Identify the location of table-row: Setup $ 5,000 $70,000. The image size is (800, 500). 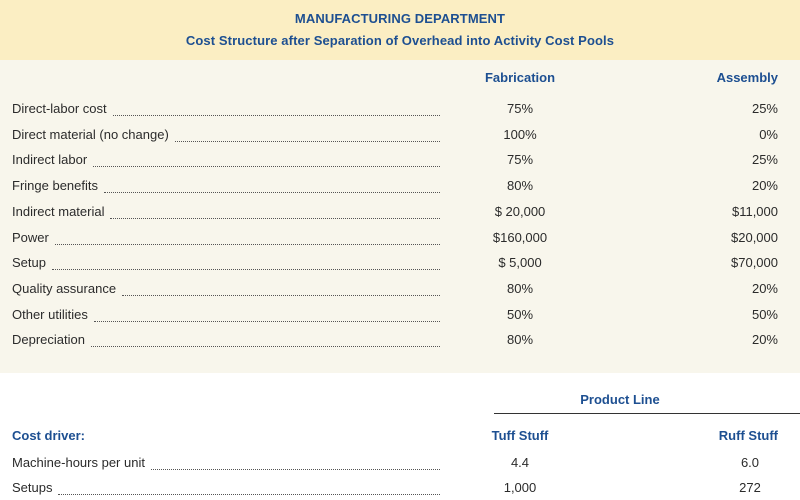
(400, 265).